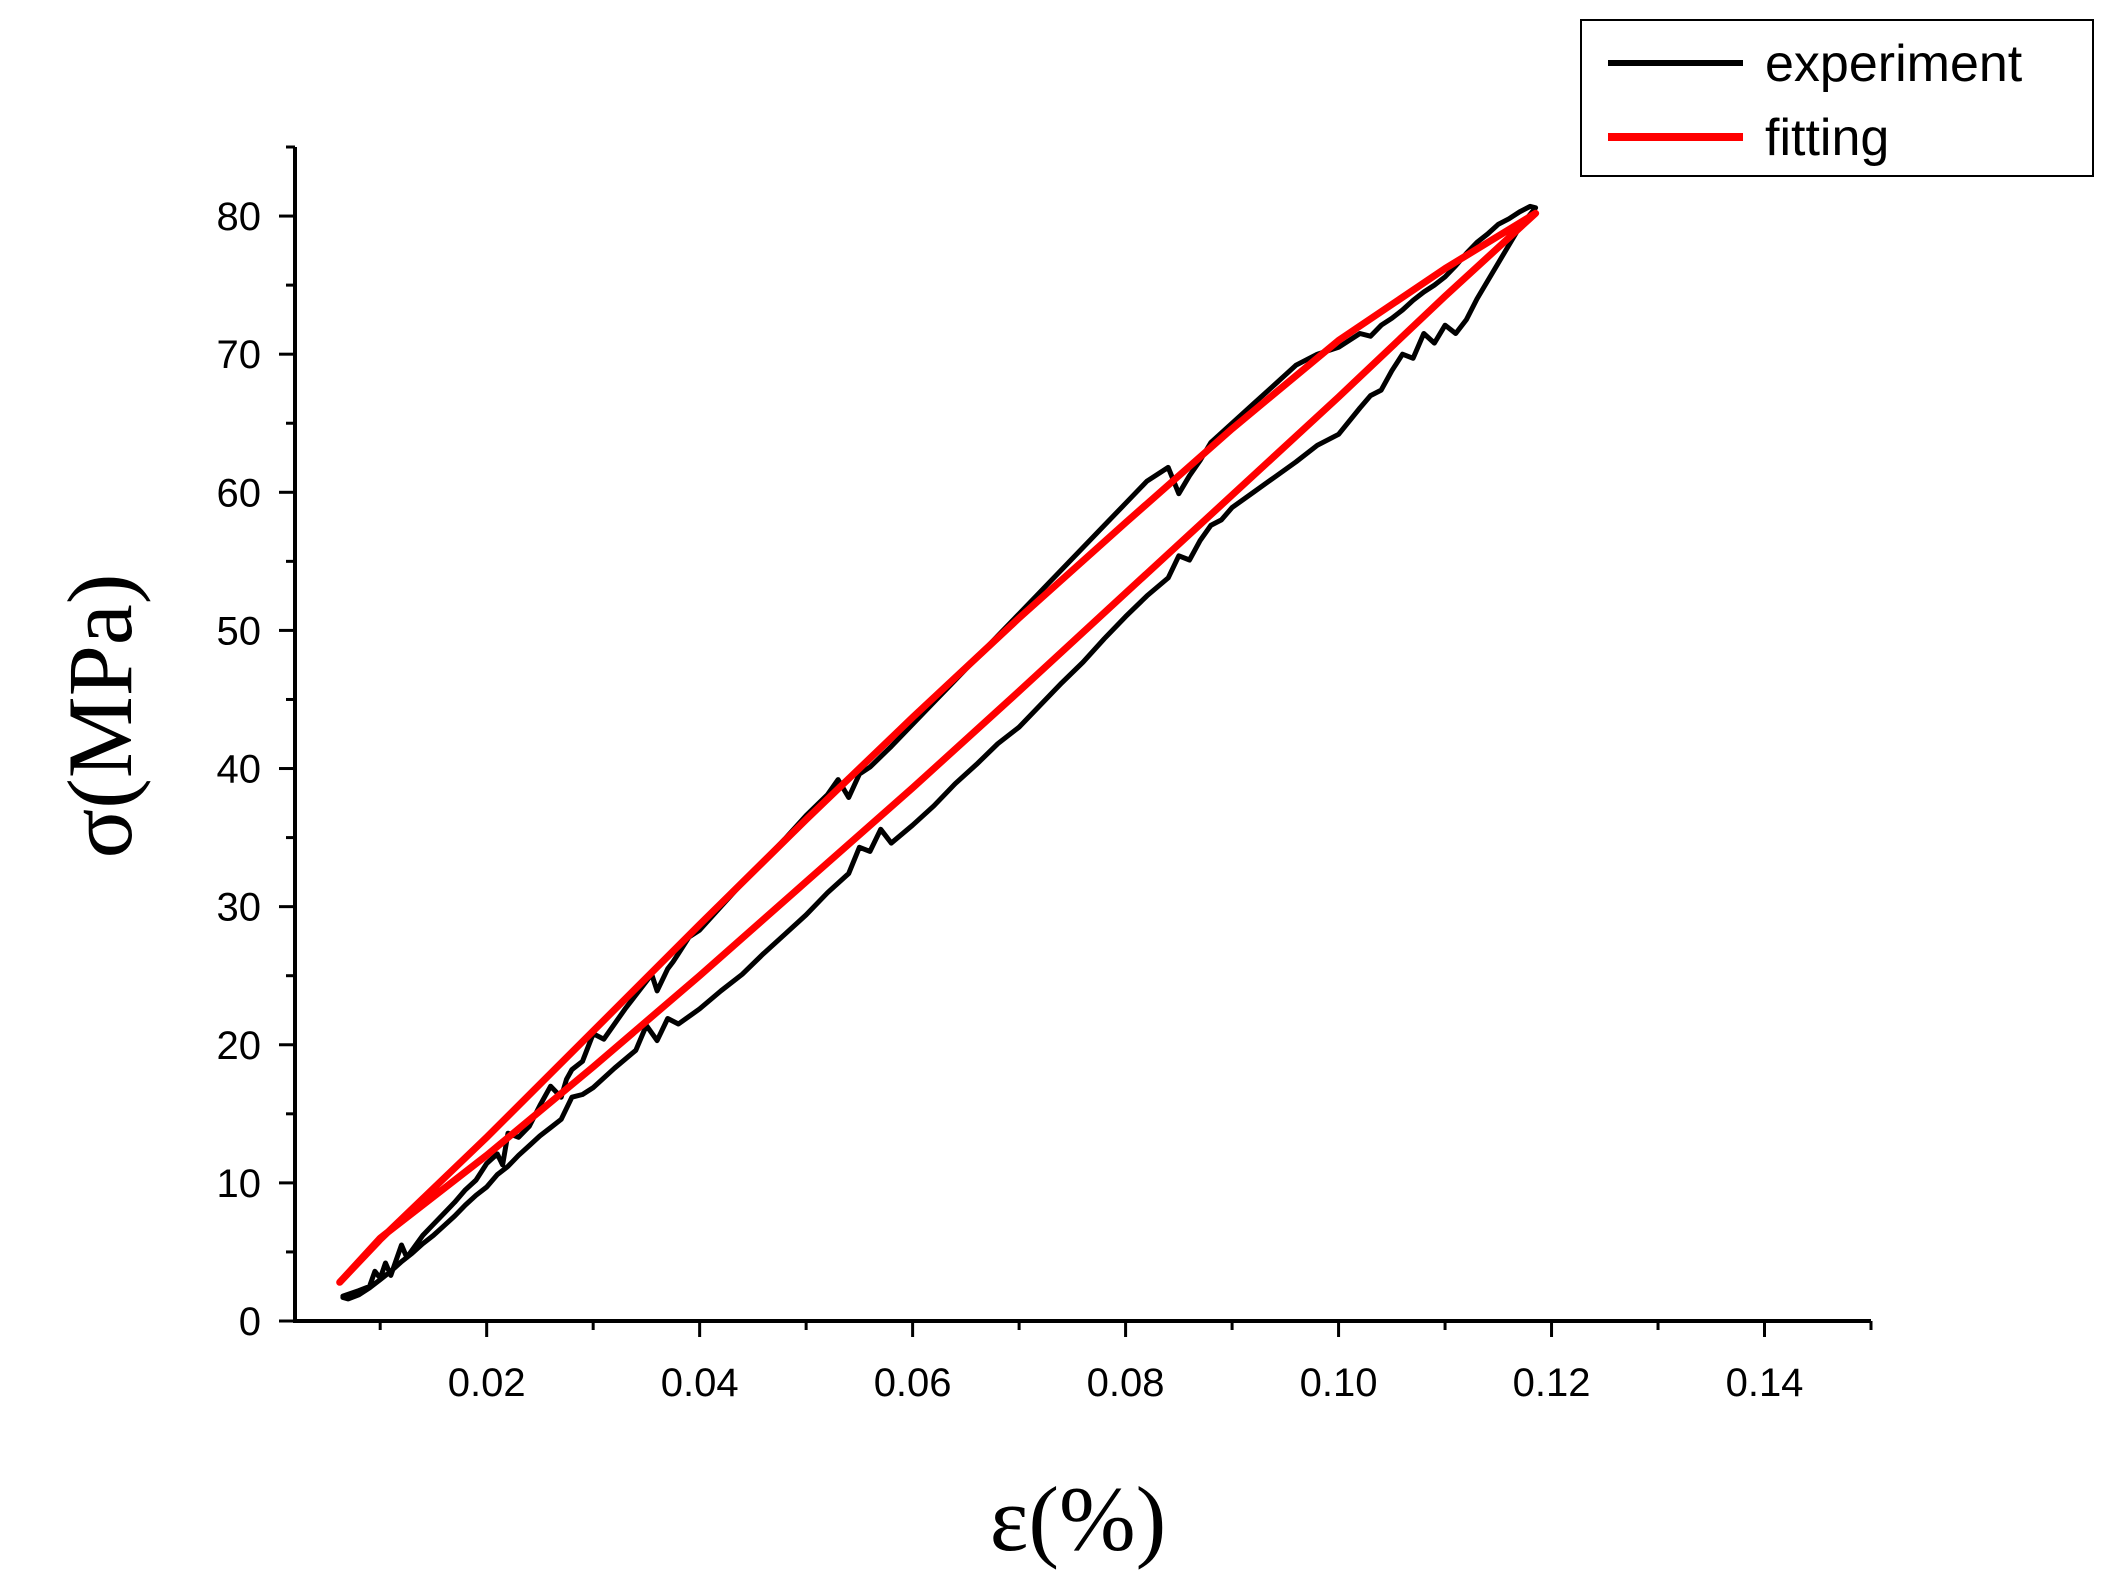 The image size is (2113, 1593). I want to click on y-tick-label: 60, so click(239, 493).